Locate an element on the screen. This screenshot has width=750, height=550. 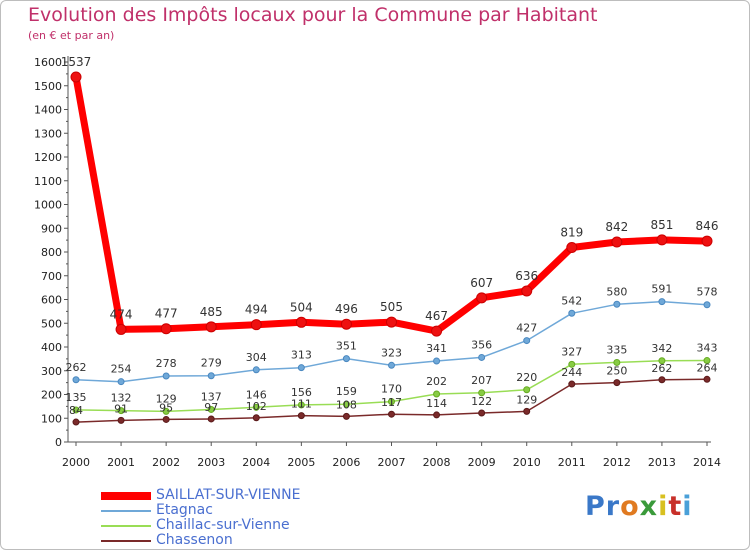
y-tick-label: 900 is located at coordinates (51, 228).